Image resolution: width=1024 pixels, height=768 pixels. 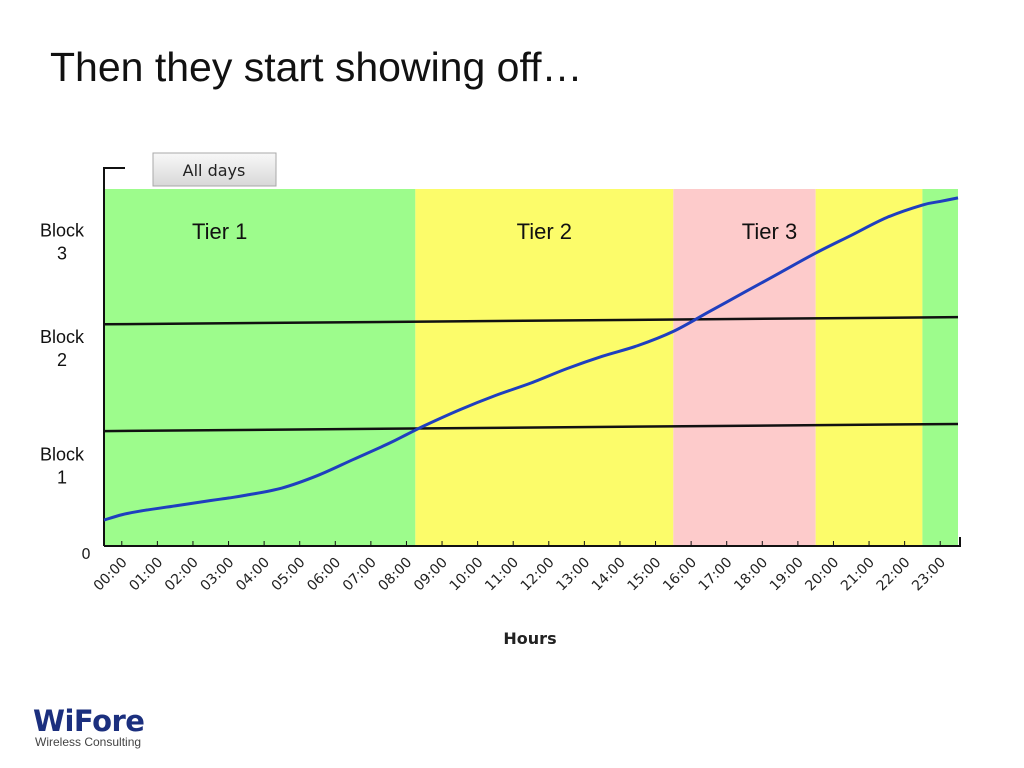 I want to click on x-tick-label-22: 22:00, so click(x=894, y=575).